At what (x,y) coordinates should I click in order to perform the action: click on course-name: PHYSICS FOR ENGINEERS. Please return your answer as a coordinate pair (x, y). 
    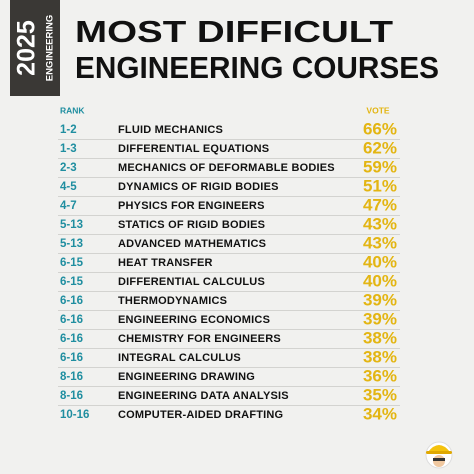
    Looking at the image, I should click on (191, 206).